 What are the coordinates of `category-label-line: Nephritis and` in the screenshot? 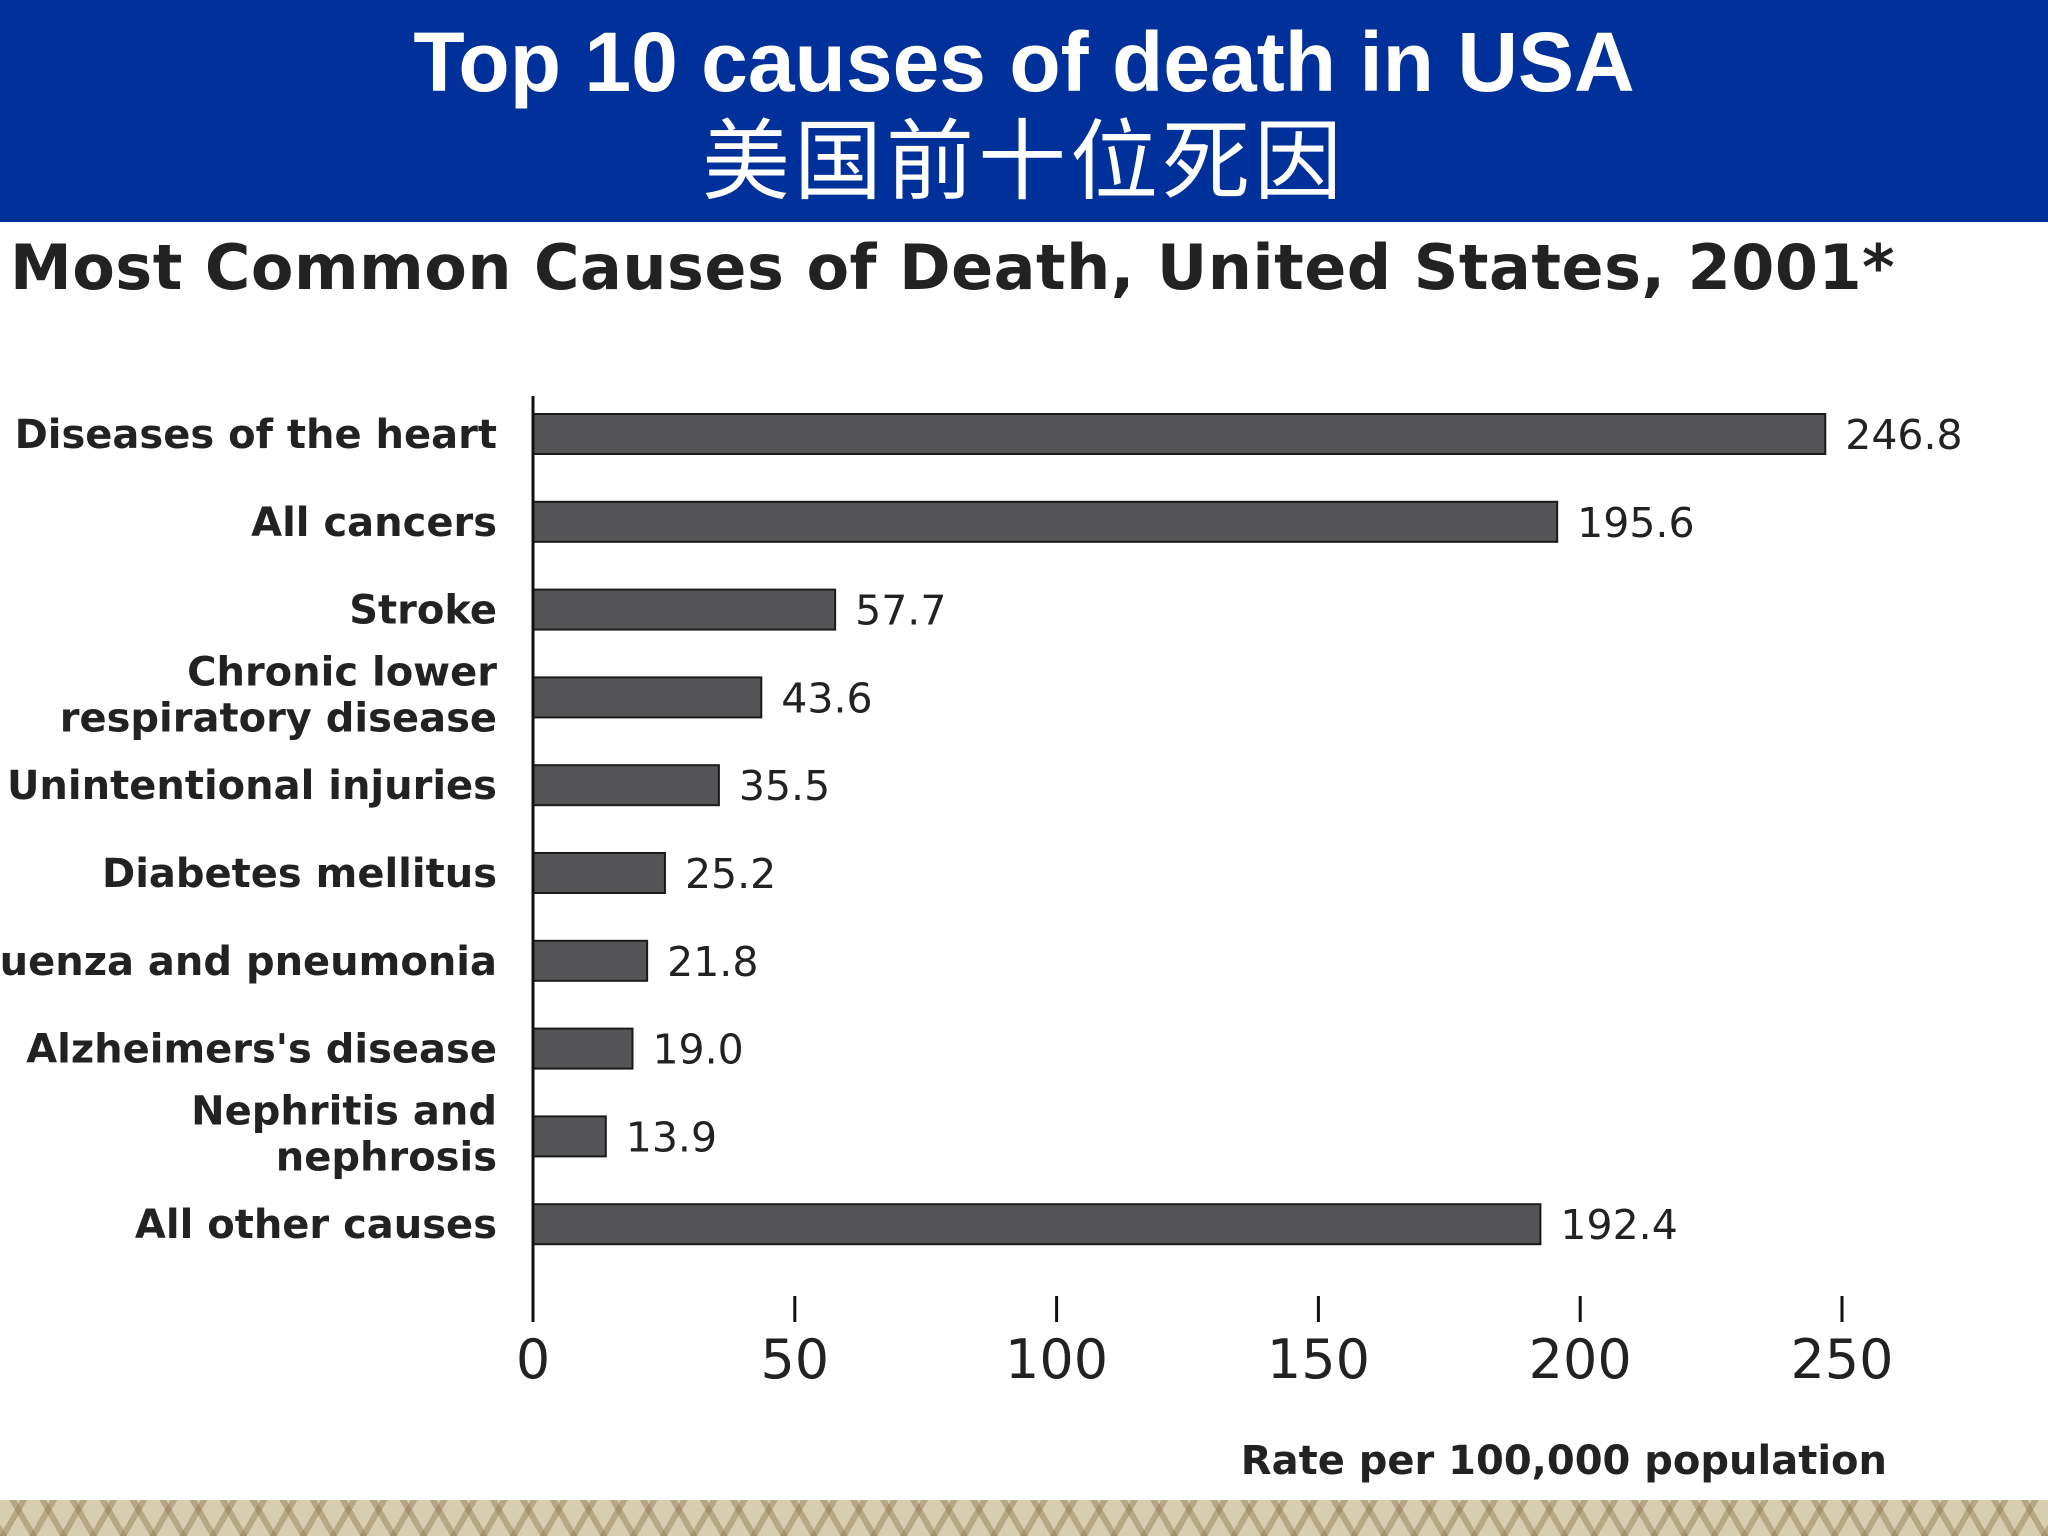 It's located at (344, 1111).